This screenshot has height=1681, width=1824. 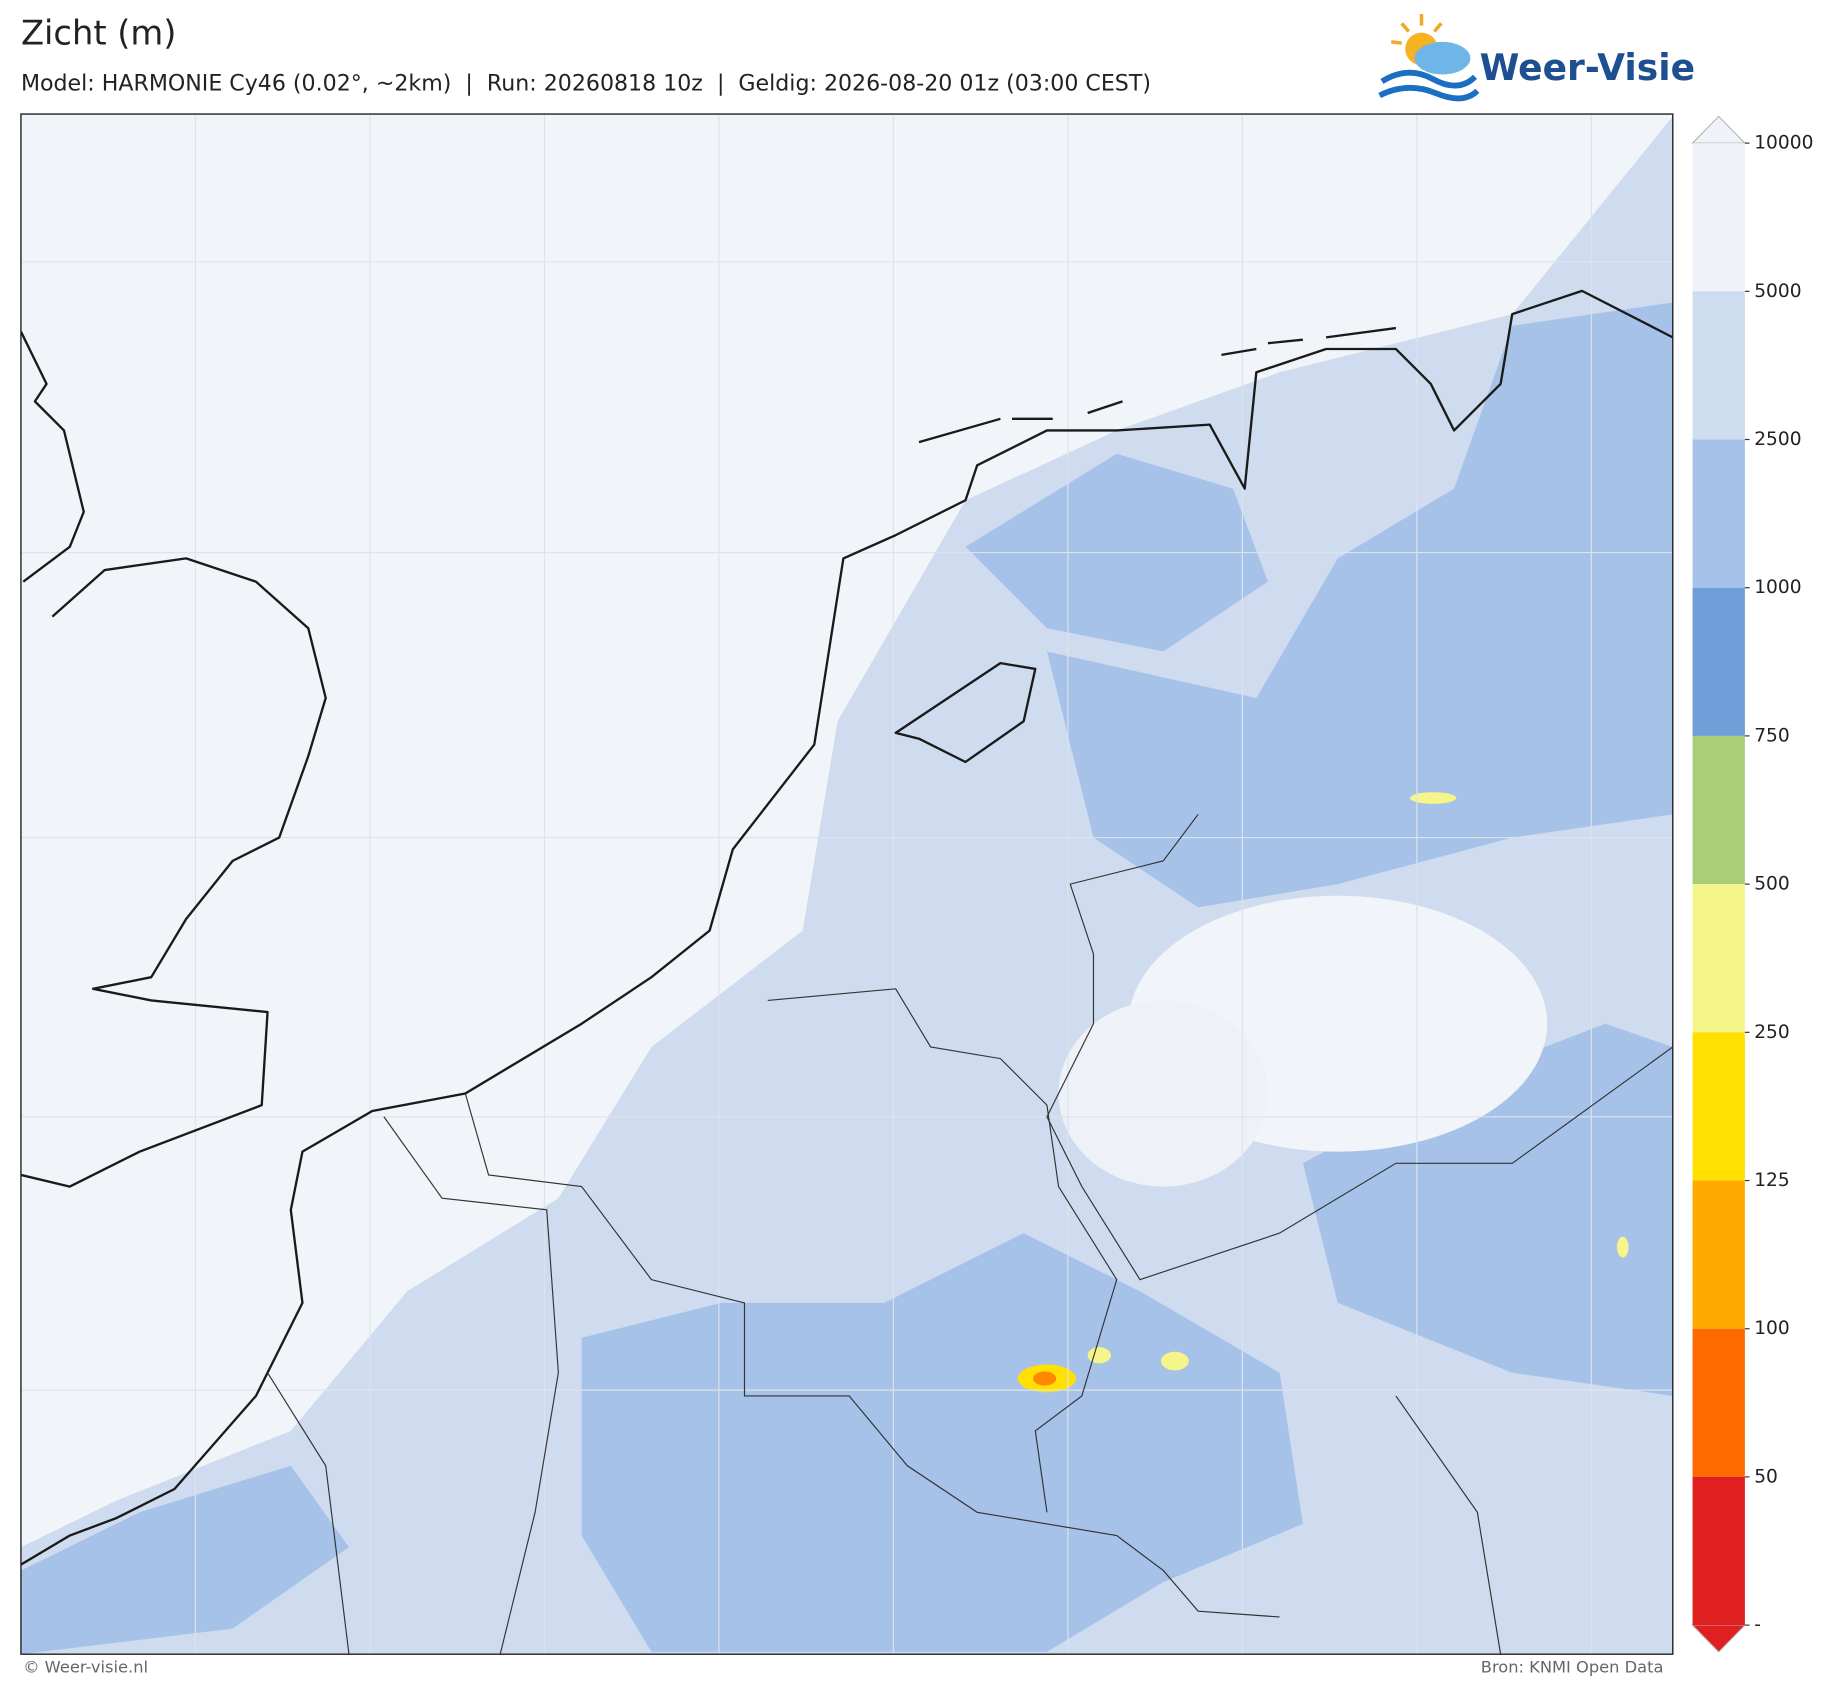 What do you see at coordinates (98, 32) in the screenshot?
I see `title: Zicht (m)` at bounding box center [98, 32].